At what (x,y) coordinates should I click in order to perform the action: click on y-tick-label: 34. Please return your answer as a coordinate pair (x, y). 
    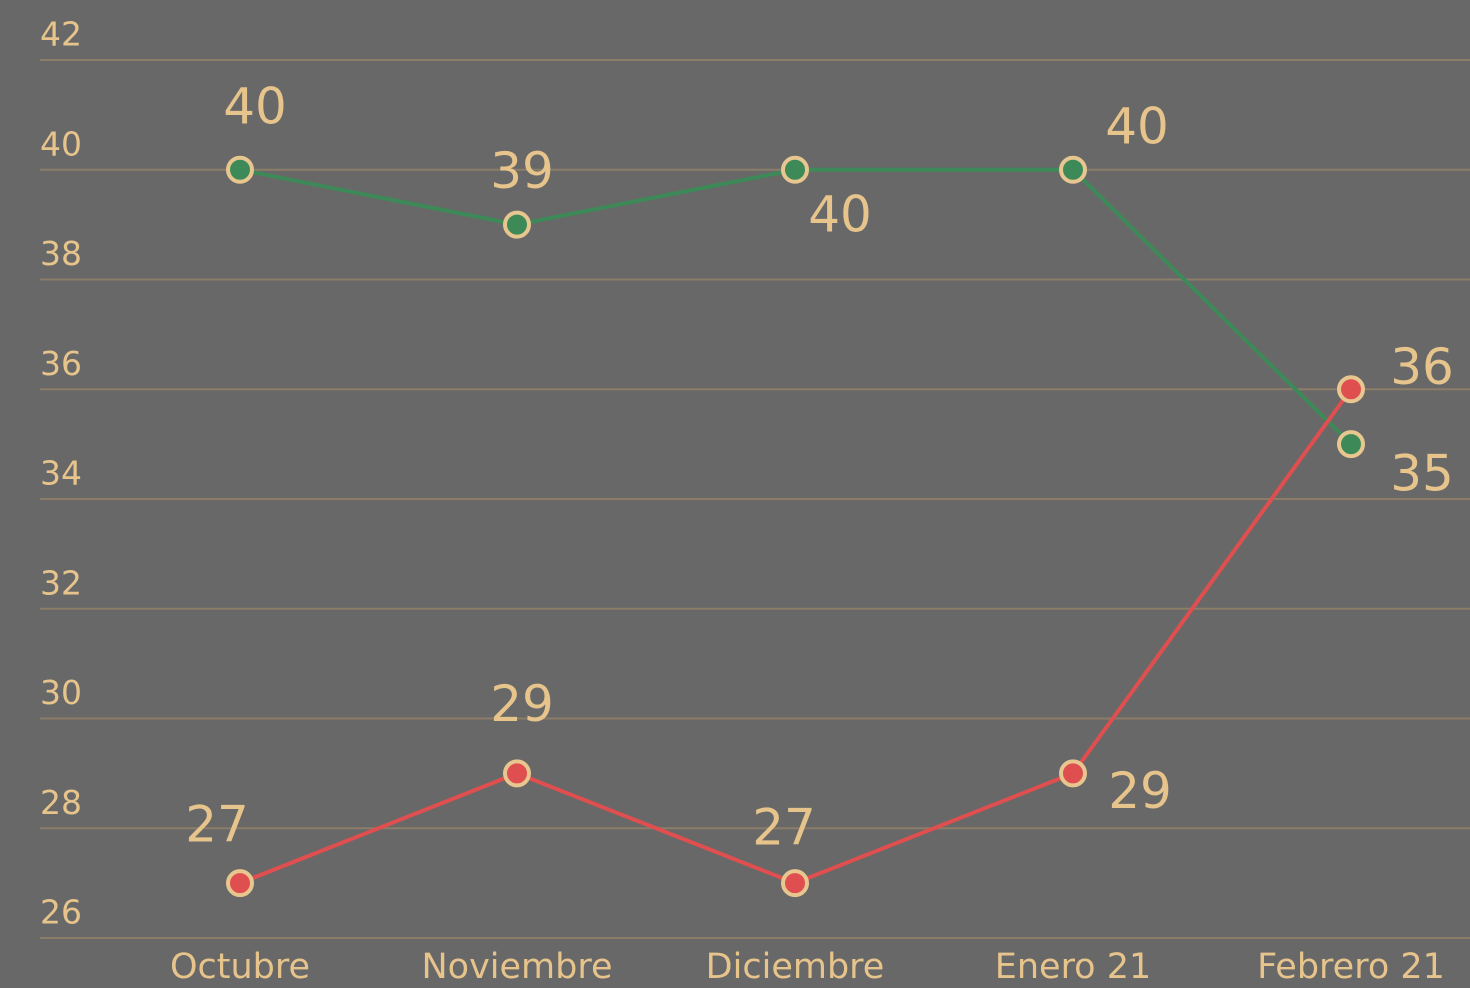
    Looking at the image, I should click on (61, 473).